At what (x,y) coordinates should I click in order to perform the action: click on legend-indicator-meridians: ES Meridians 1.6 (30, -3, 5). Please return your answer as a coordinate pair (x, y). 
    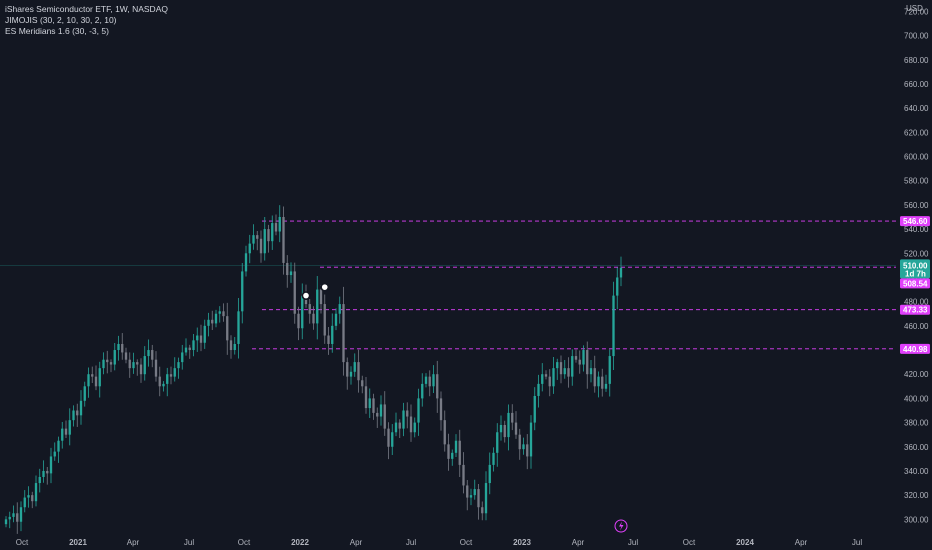
    Looking at the image, I should click on (57, 31).